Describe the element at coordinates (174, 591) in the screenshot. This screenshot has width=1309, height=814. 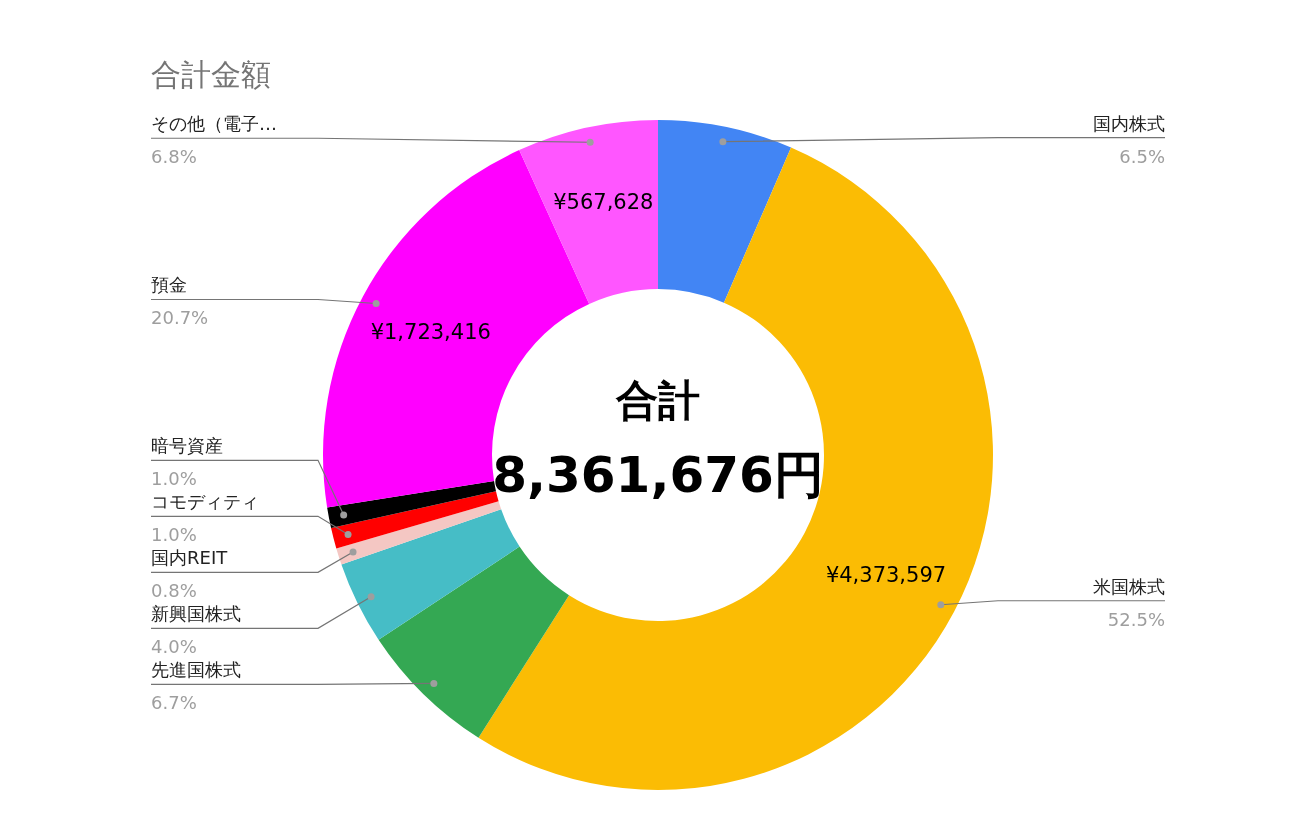
I see `data-label: 0.8%` at that location.